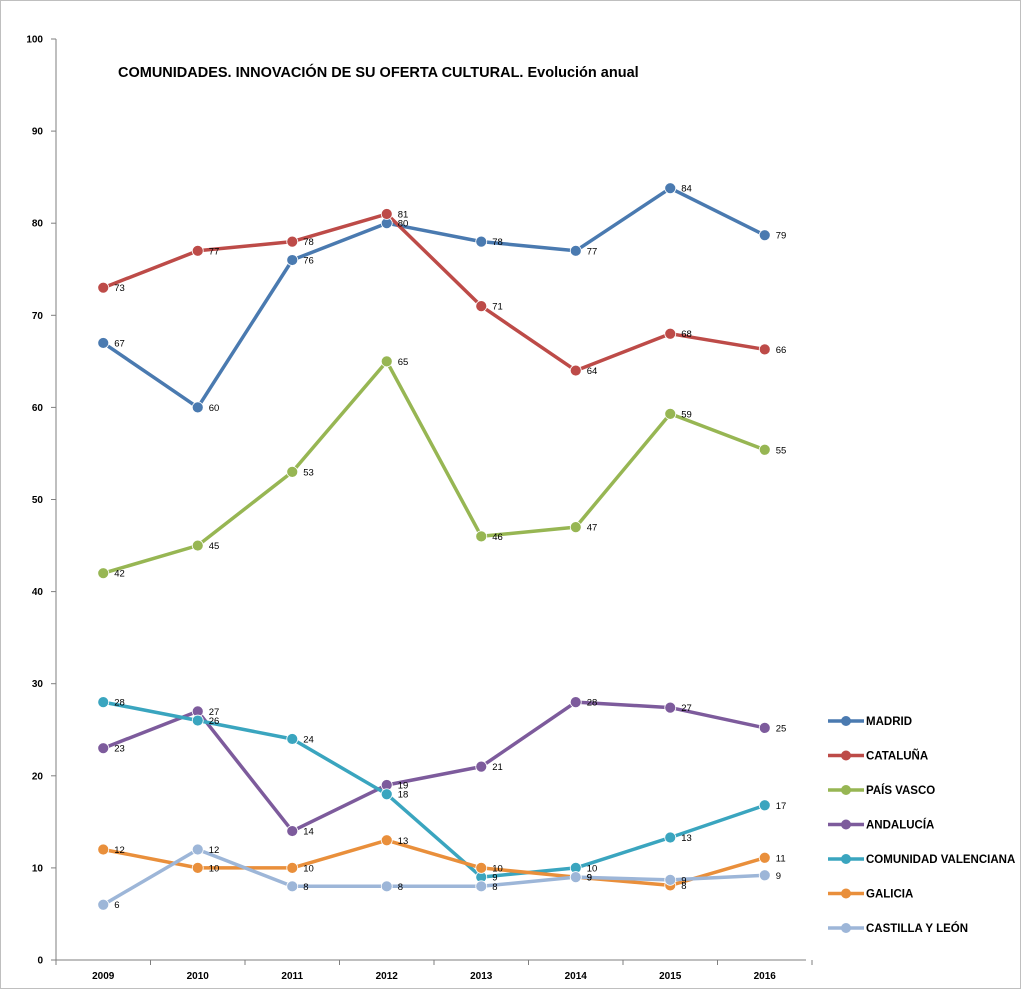 Image resolution: width=1021 pixels, height=989 pixels. I want to click on data-label: 47, so click(592, 528).